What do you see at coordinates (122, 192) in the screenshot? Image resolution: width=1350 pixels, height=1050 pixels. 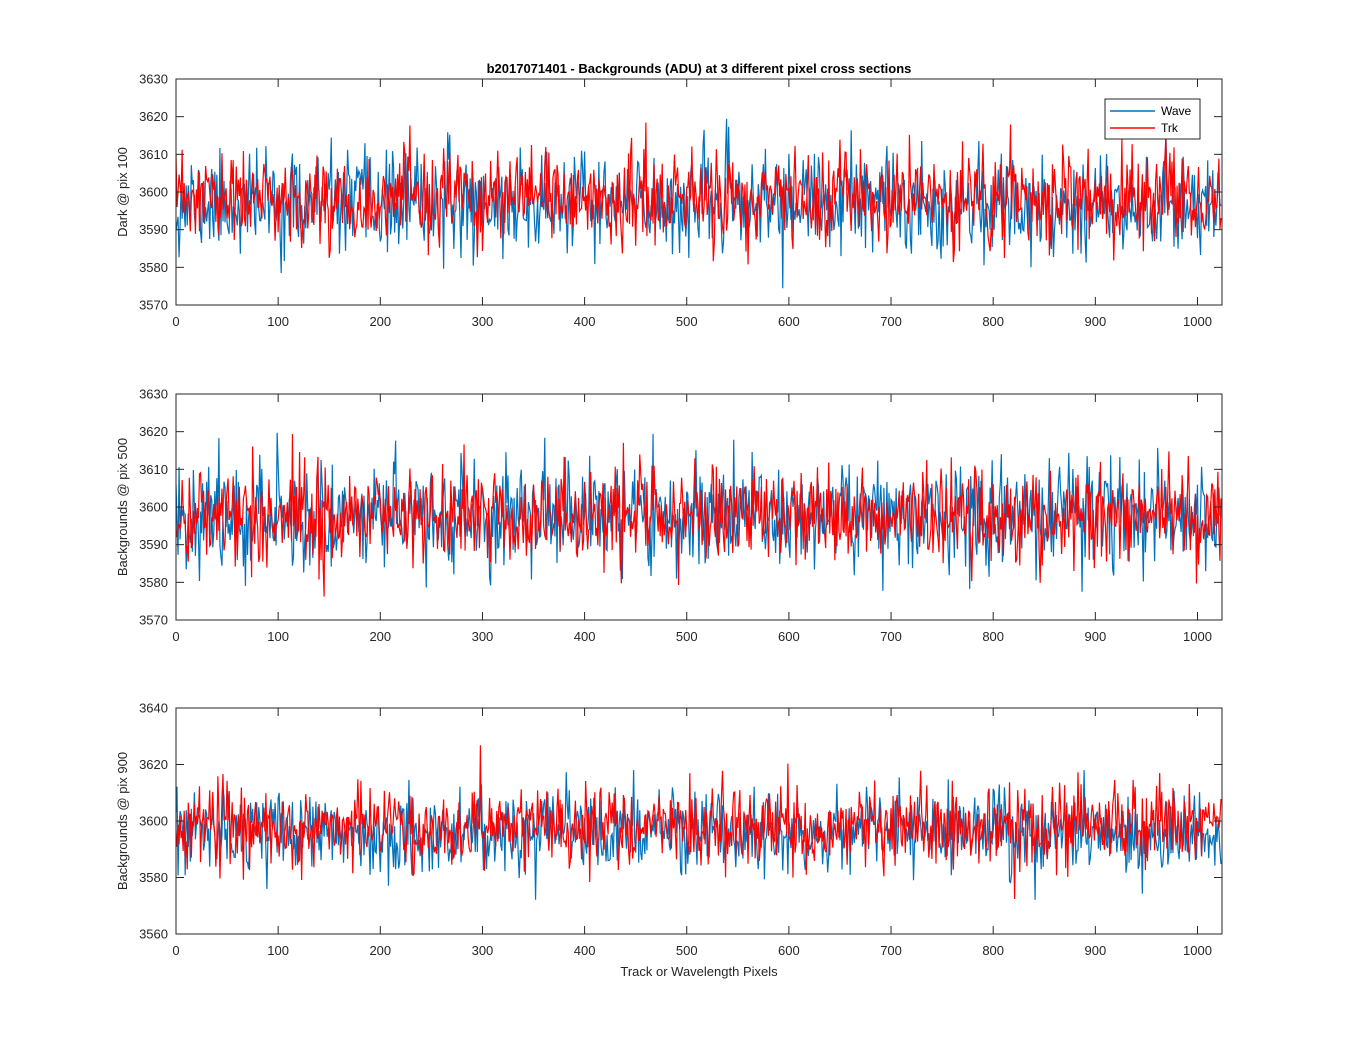 I see `y-axis-label: Dark @ pix 100` at bounding box center [122, 192].